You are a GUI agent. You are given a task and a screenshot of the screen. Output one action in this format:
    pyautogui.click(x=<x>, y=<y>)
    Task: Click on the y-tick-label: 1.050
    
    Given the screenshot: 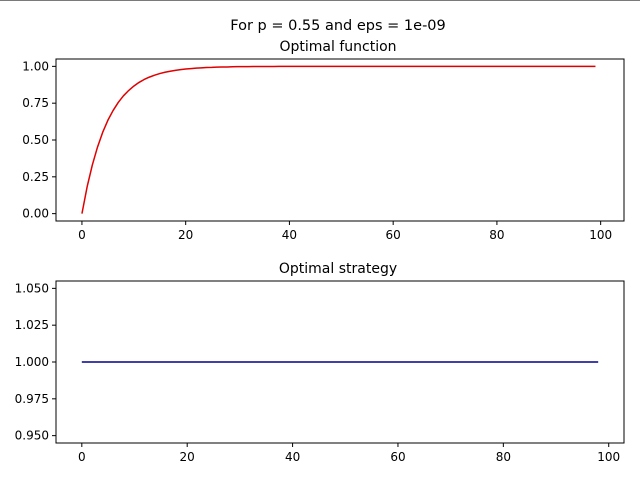 What is the action you would take?
    pyautogui.click(x=32, y=288)
    